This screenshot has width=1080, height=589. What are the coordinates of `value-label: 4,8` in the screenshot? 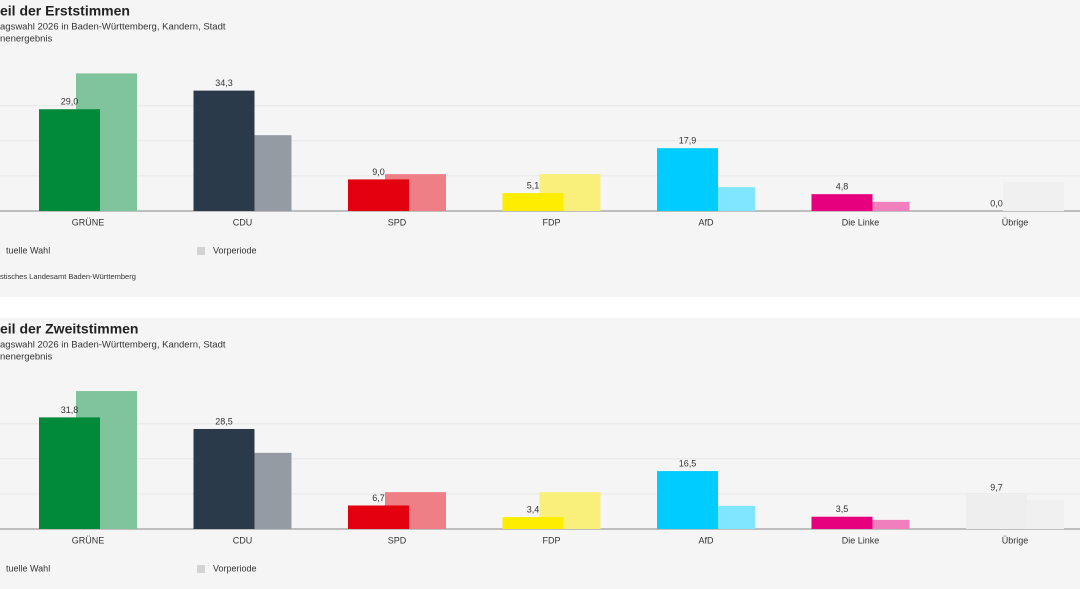 It's located at (842, 187).